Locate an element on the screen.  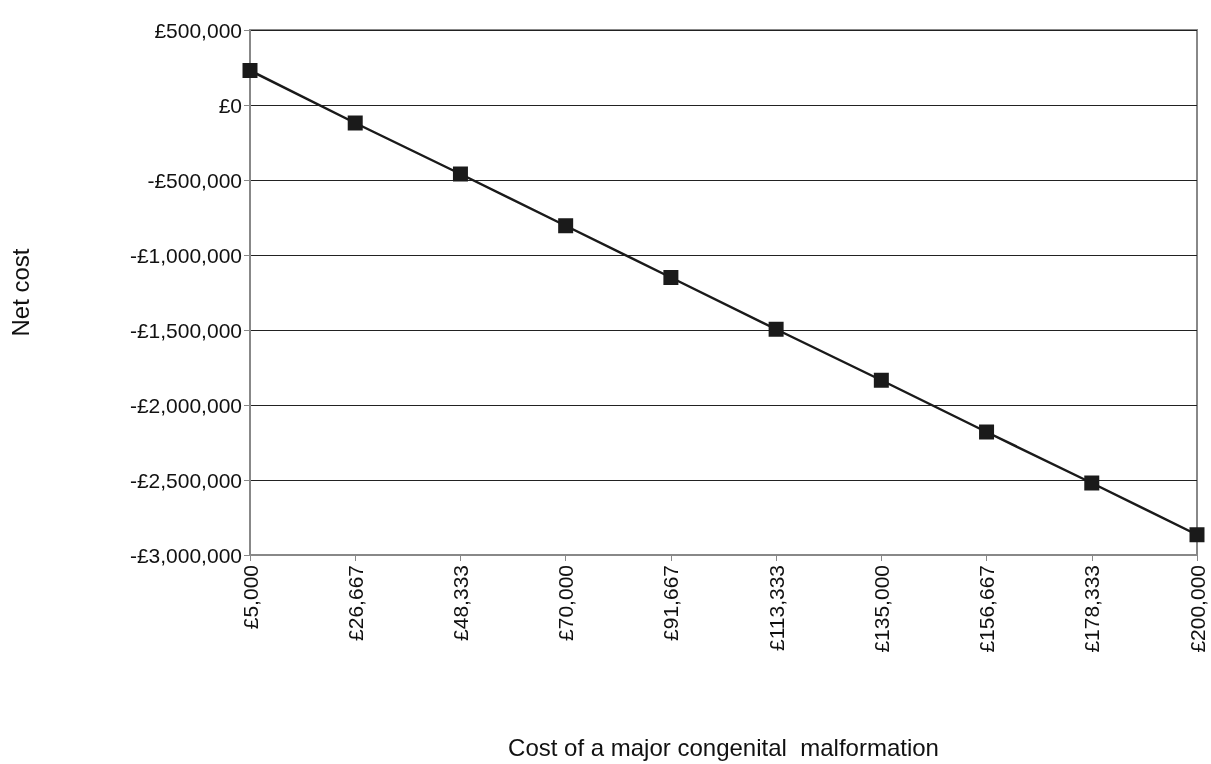
x-tick-label: £5,000 is located at coordinates (250, 597).